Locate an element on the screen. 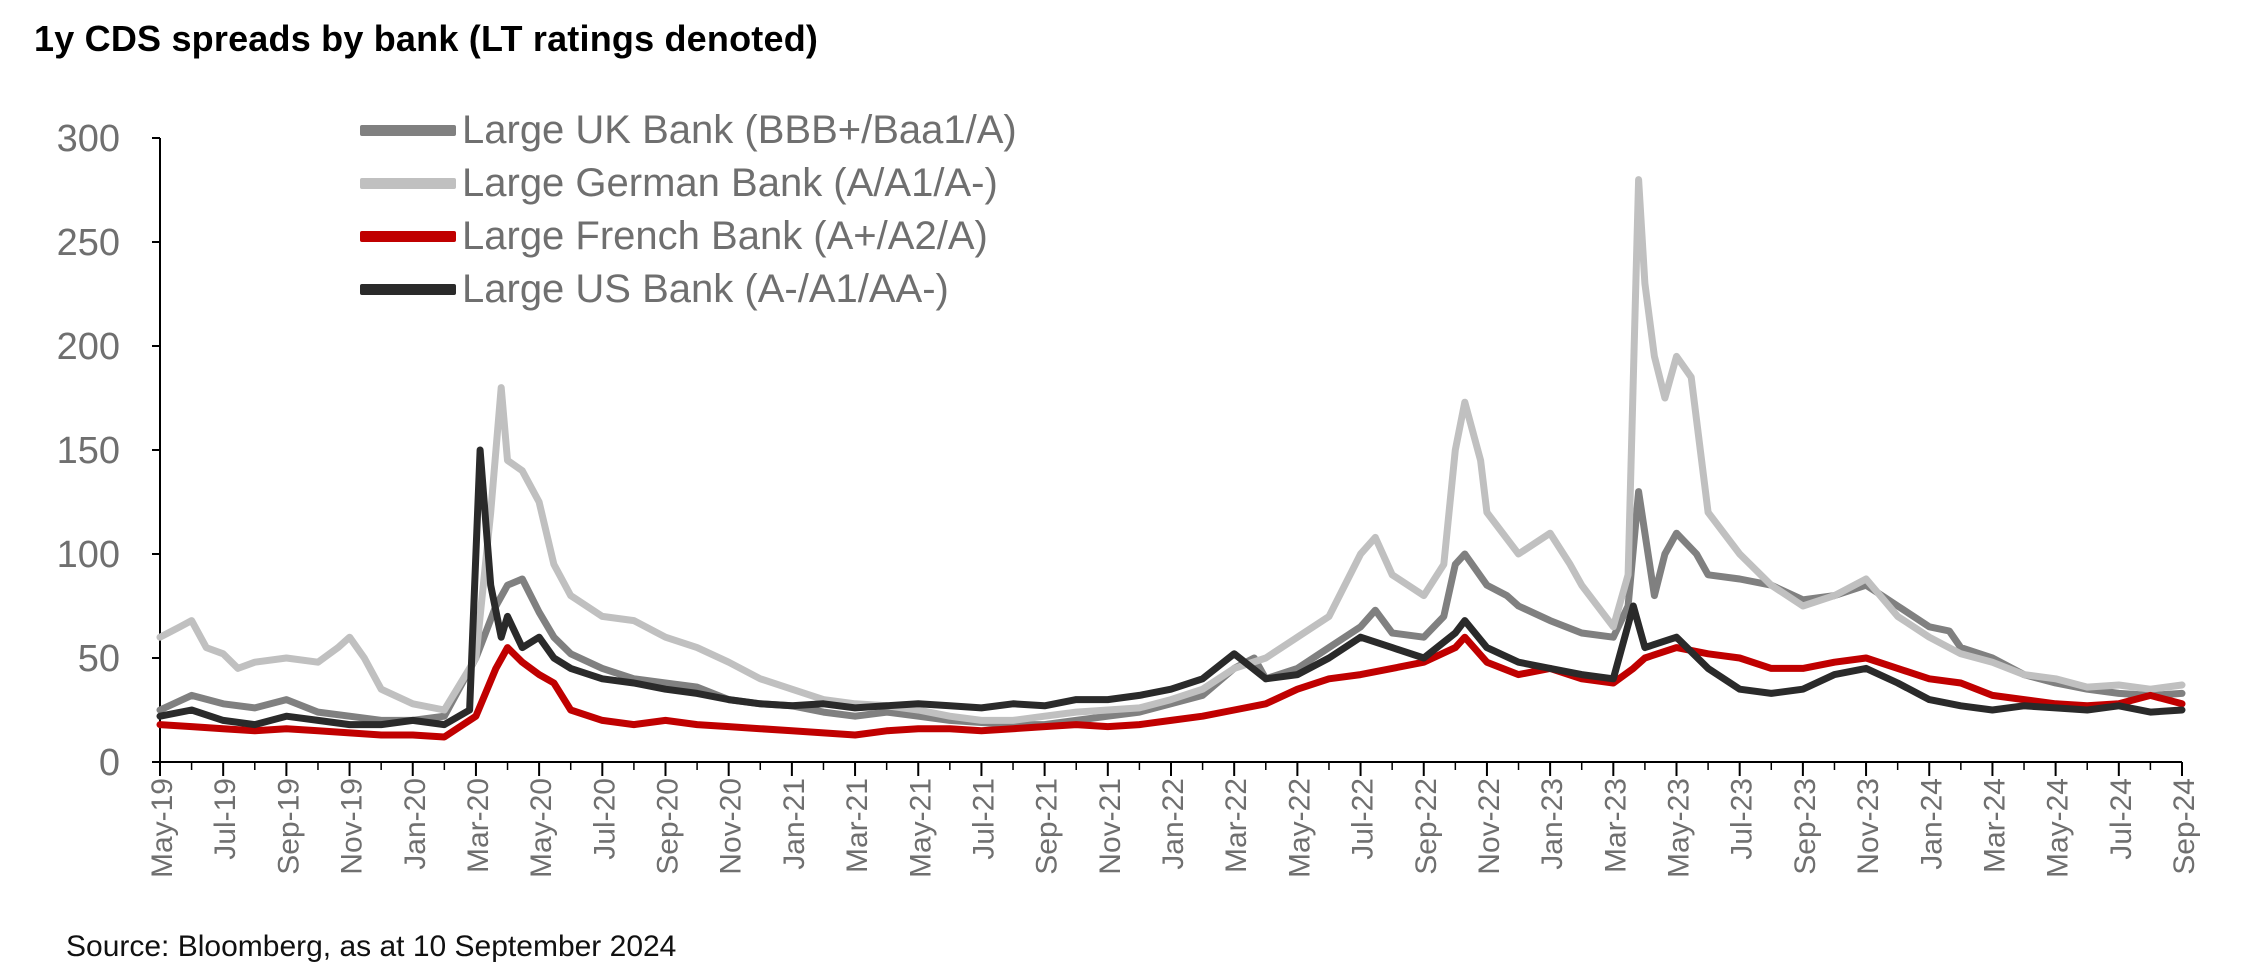 The image size is (2265, 980). x-tick-label: Nov-22 is located at coordinates (1489, 826).